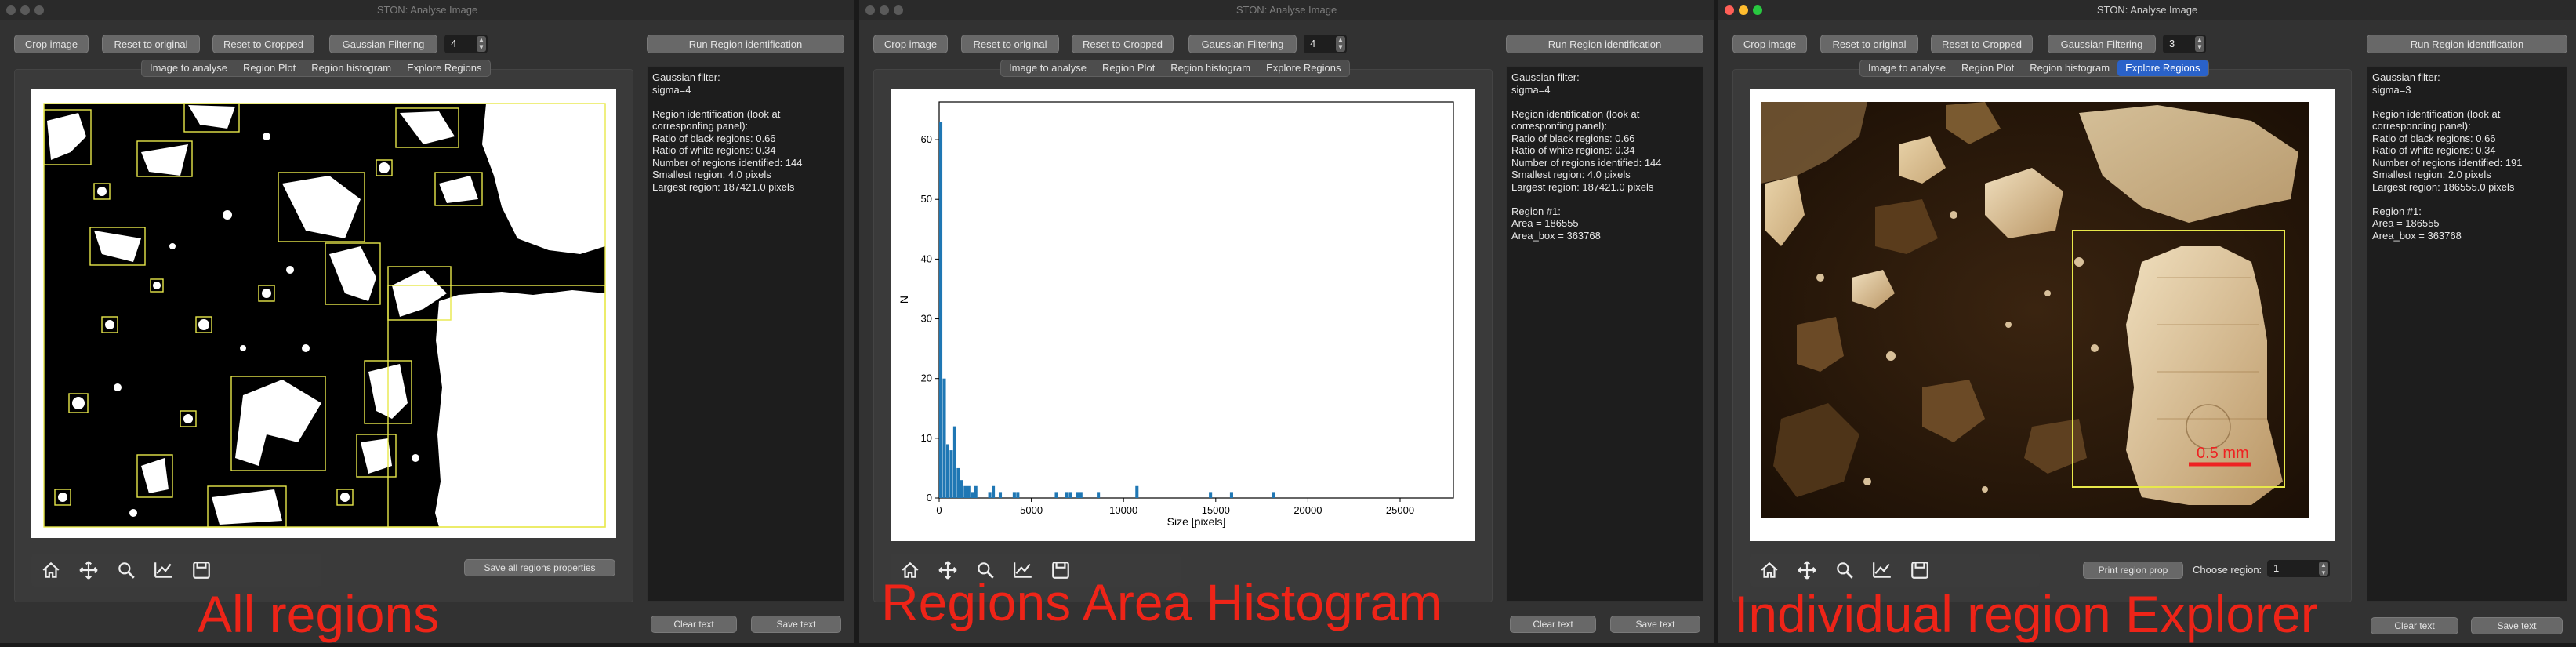 This screenshot has width=2576, height=647. What do you see at coordinates (1197, 521) in the screenshot?
I see `x-axis-label: Size [pixels]` at bounding box center [1197, 521].